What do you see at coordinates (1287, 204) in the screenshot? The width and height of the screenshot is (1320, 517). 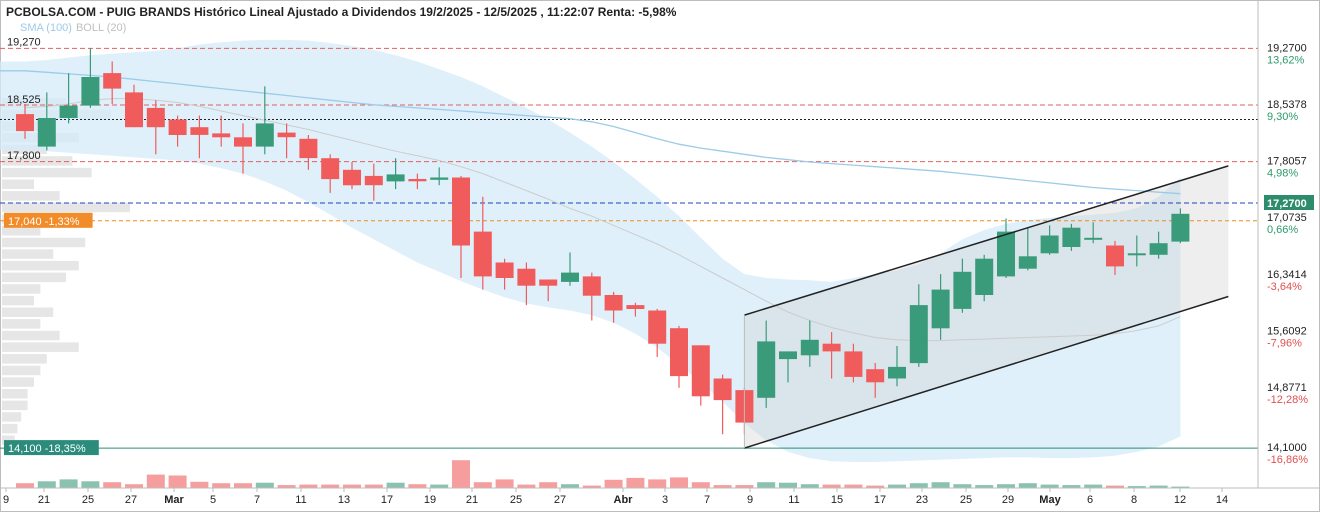 I see `current-price-label: 17,2700` at bounding box center [1287, 204].